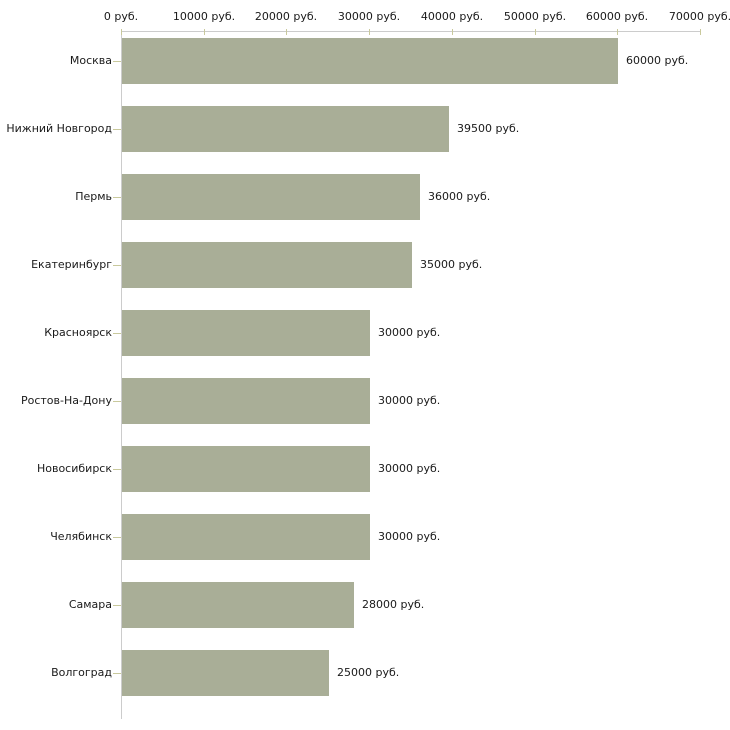 This screenshot has width=730, height=730. Describe the element at coordinates (657, 60) in the screenshot. I see `value-label: 60000 руб.` at that location.